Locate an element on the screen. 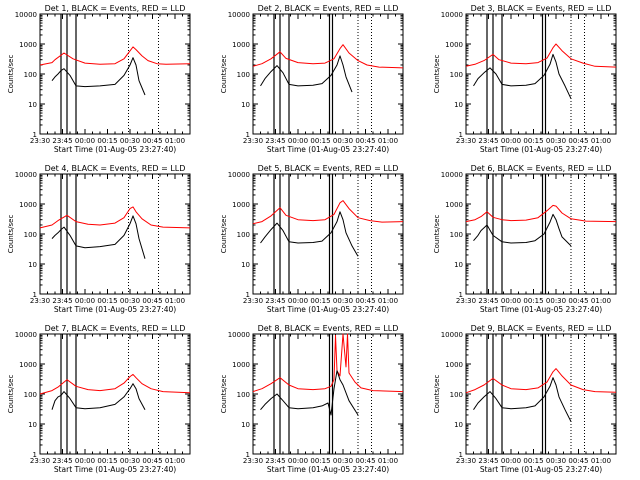 This screenshot has width=640, height=480. panel-title: Det 9, BLACK = Events, RED = LLD is located at coordinates (541, 328).